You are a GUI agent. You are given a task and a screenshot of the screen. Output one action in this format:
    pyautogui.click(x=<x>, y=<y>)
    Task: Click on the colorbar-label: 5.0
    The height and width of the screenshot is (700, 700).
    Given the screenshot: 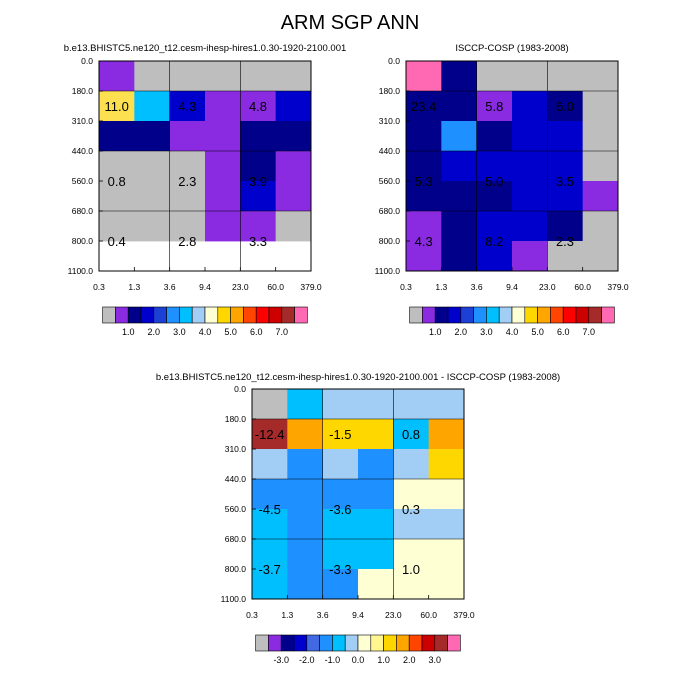 What is the action you would take?
    pyautogui.click(x=230, y=332)
    